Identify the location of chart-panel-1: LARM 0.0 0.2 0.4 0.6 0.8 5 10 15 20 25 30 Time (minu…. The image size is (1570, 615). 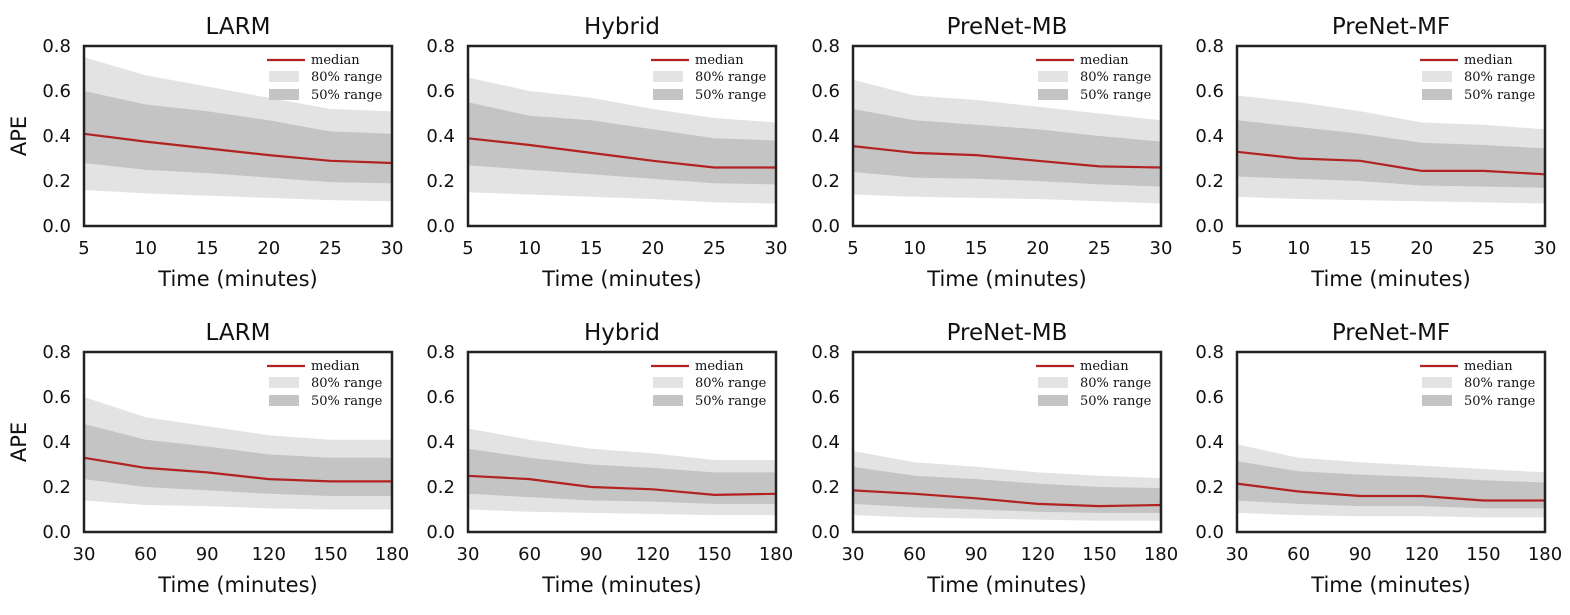
(205, 152).